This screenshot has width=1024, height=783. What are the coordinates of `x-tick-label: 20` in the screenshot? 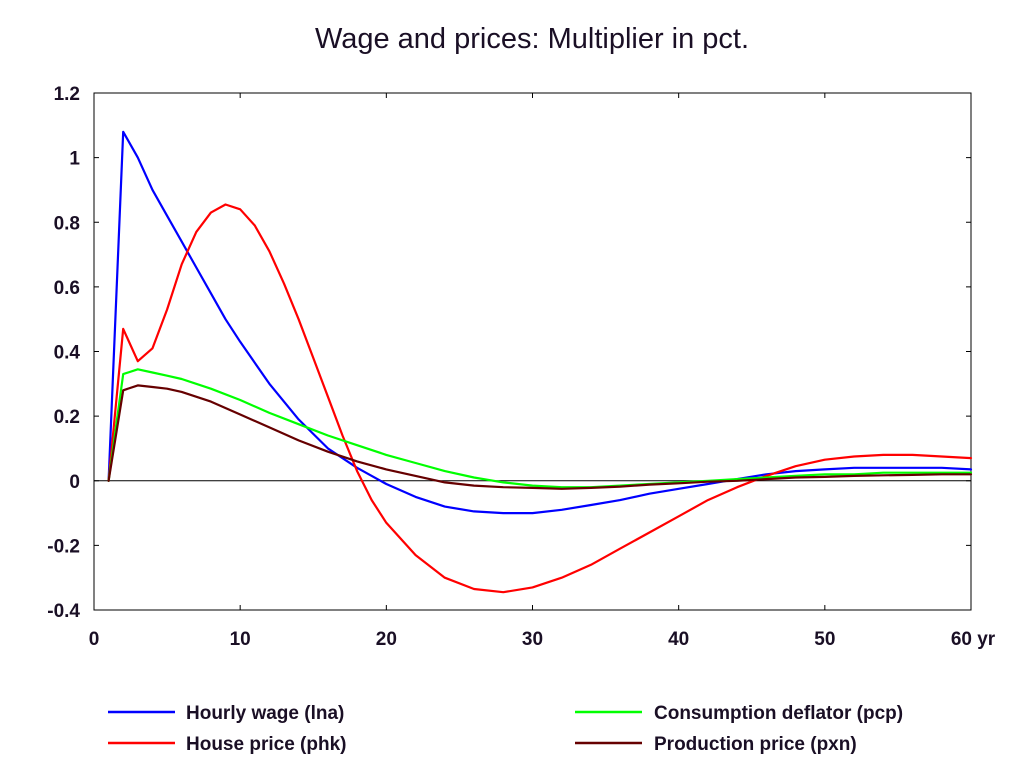 It's located at (386, 639).